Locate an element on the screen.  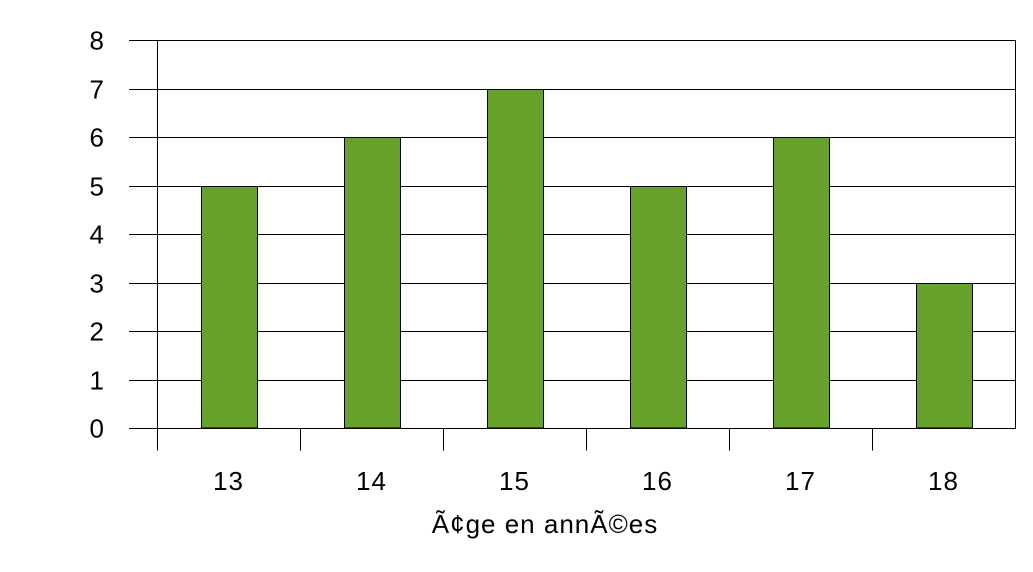
y-tick-label: 7 is located at coordinates (97, 90).